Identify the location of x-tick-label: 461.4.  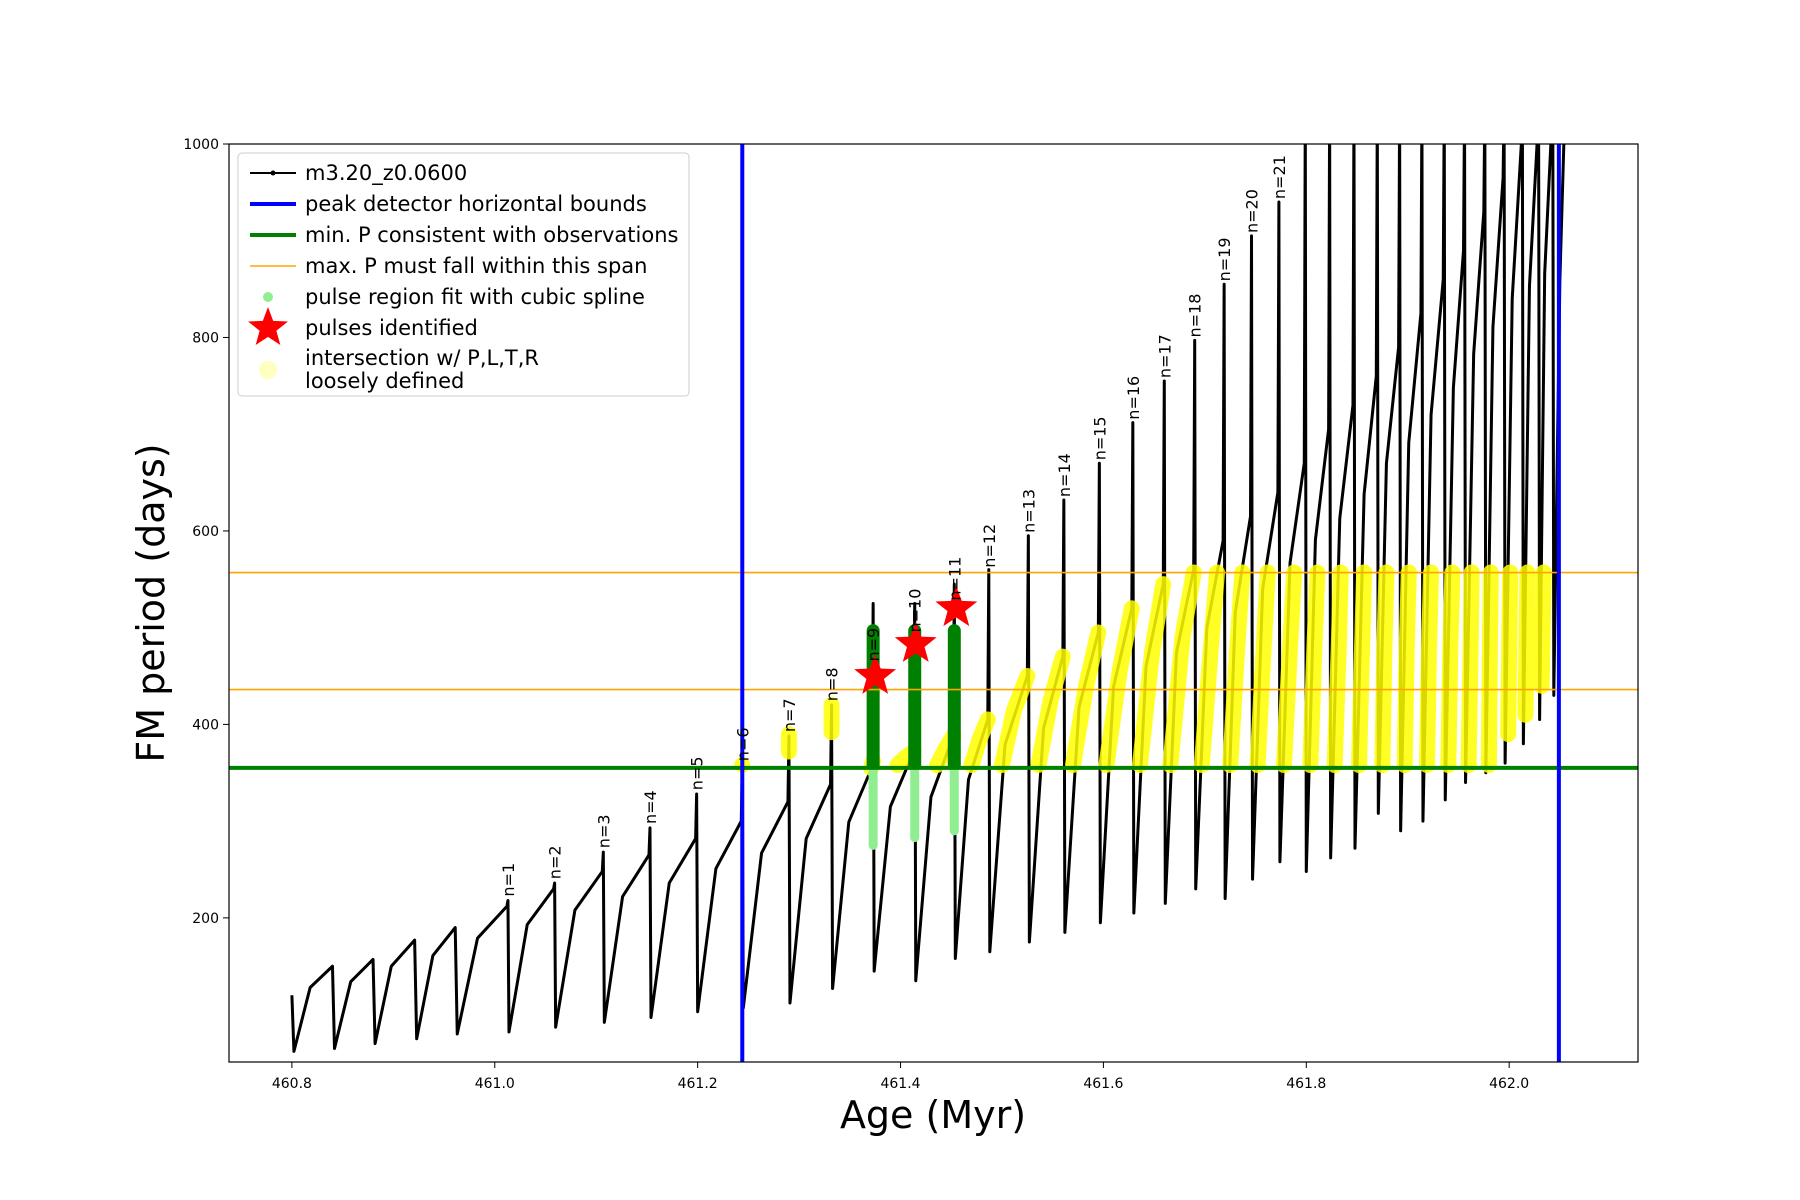
(900, 1084).